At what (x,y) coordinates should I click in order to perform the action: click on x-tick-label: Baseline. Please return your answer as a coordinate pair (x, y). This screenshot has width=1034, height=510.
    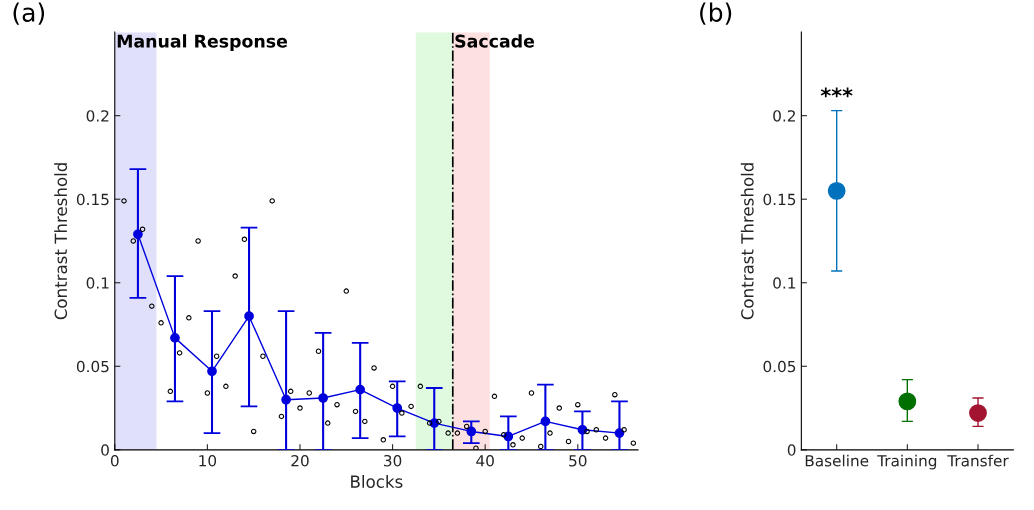
    Looking at the image, I should click on (837, 460).